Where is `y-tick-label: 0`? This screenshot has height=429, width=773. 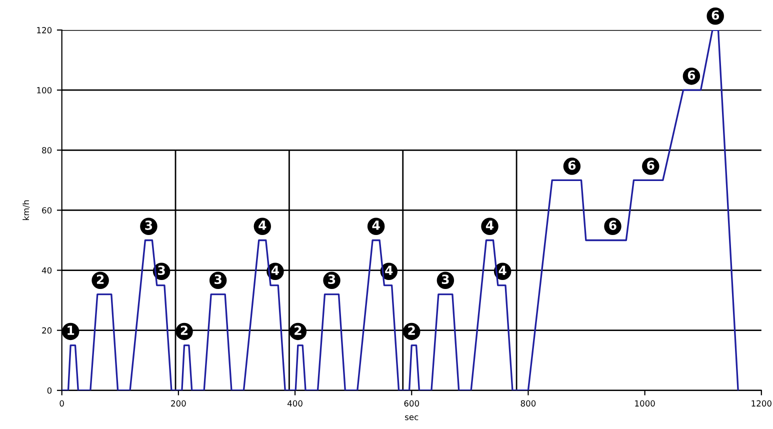
y-tick-label: 0 is located at coordinates (49, 390).